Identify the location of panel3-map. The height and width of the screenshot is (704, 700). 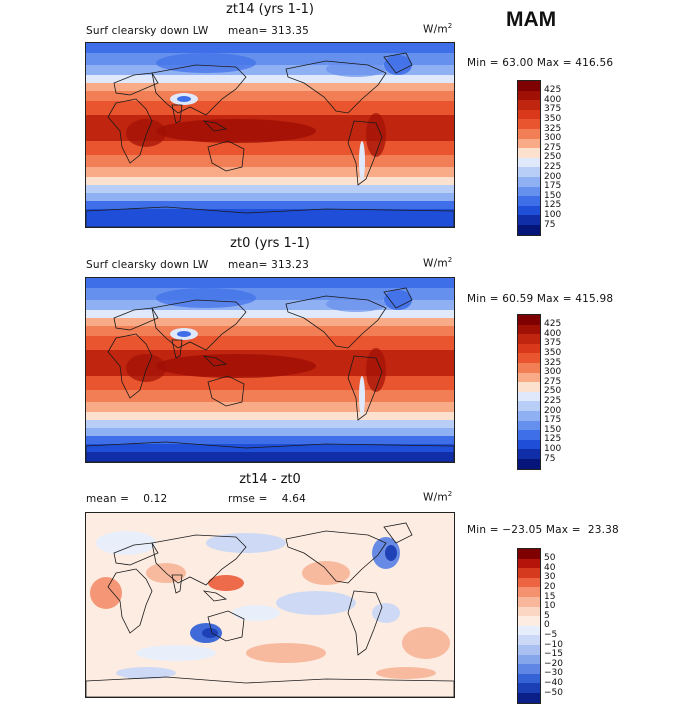
(270, 605).